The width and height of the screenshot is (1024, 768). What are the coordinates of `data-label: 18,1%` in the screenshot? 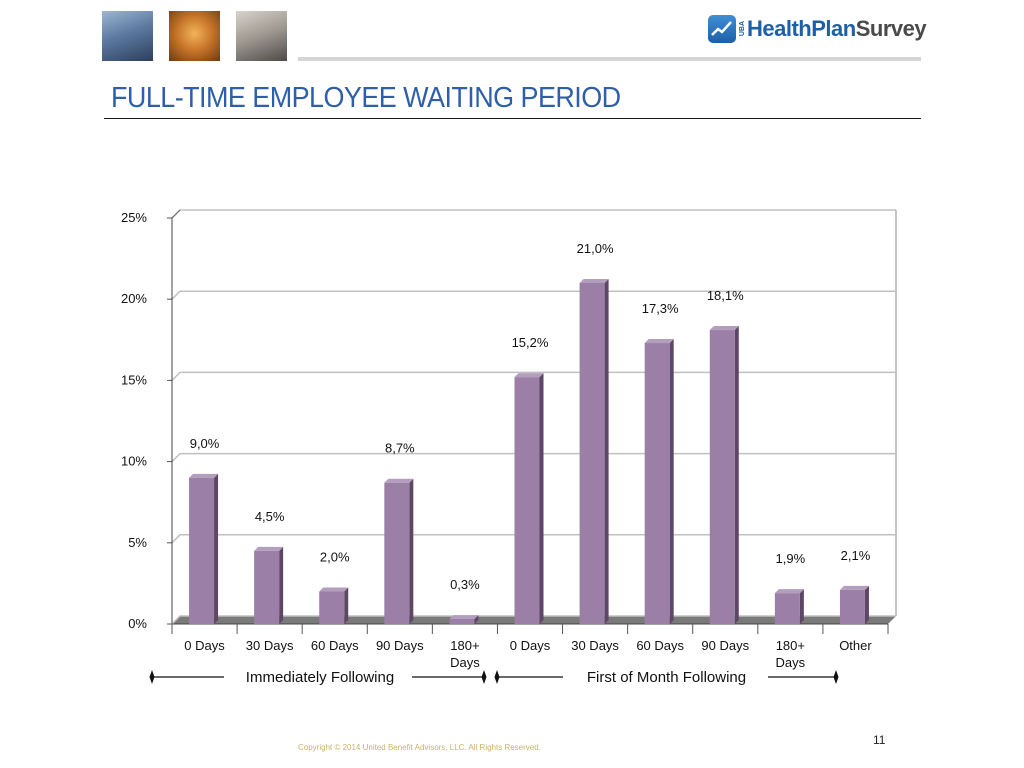 It's located at (725, 295).